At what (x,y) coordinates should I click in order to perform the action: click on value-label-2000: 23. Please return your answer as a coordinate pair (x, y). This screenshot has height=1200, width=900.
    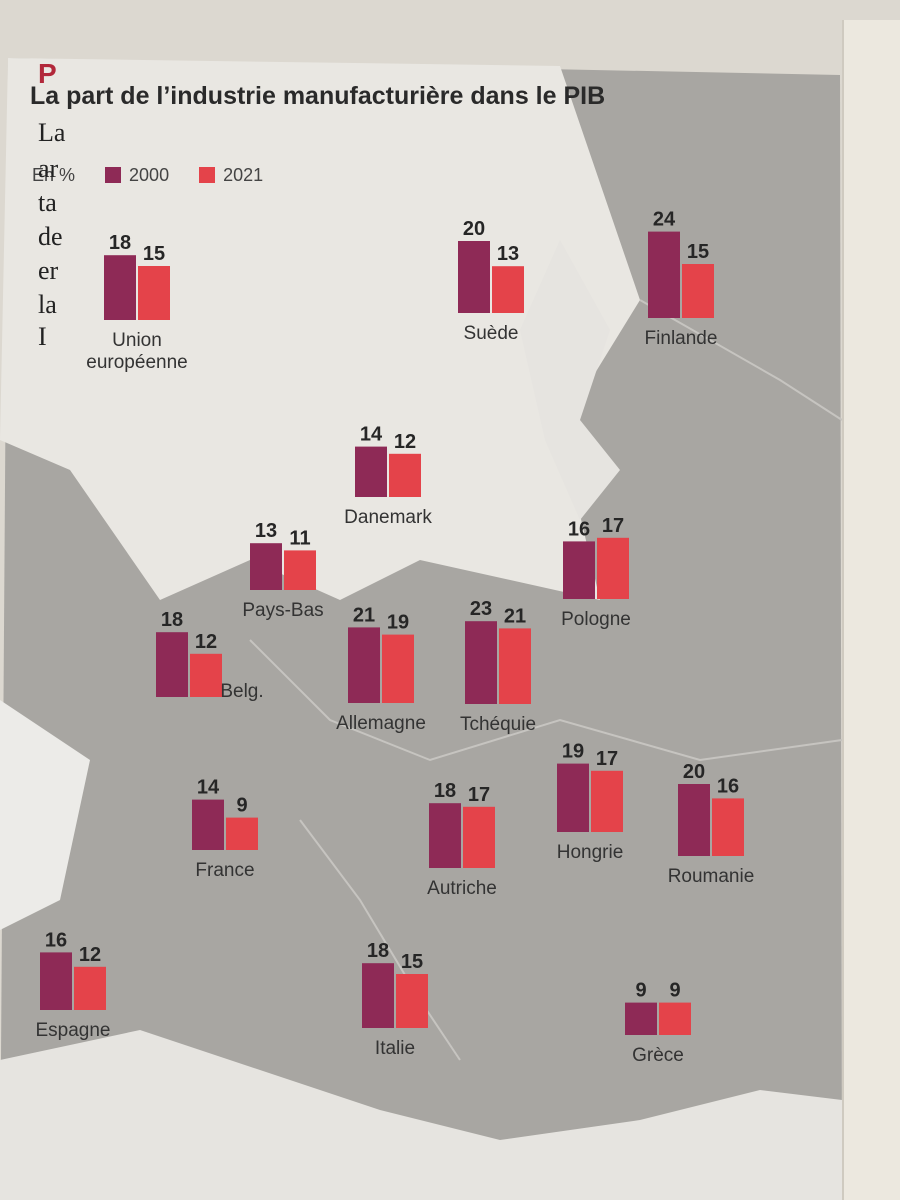
    Looking at the image, I should click on (481, 609).